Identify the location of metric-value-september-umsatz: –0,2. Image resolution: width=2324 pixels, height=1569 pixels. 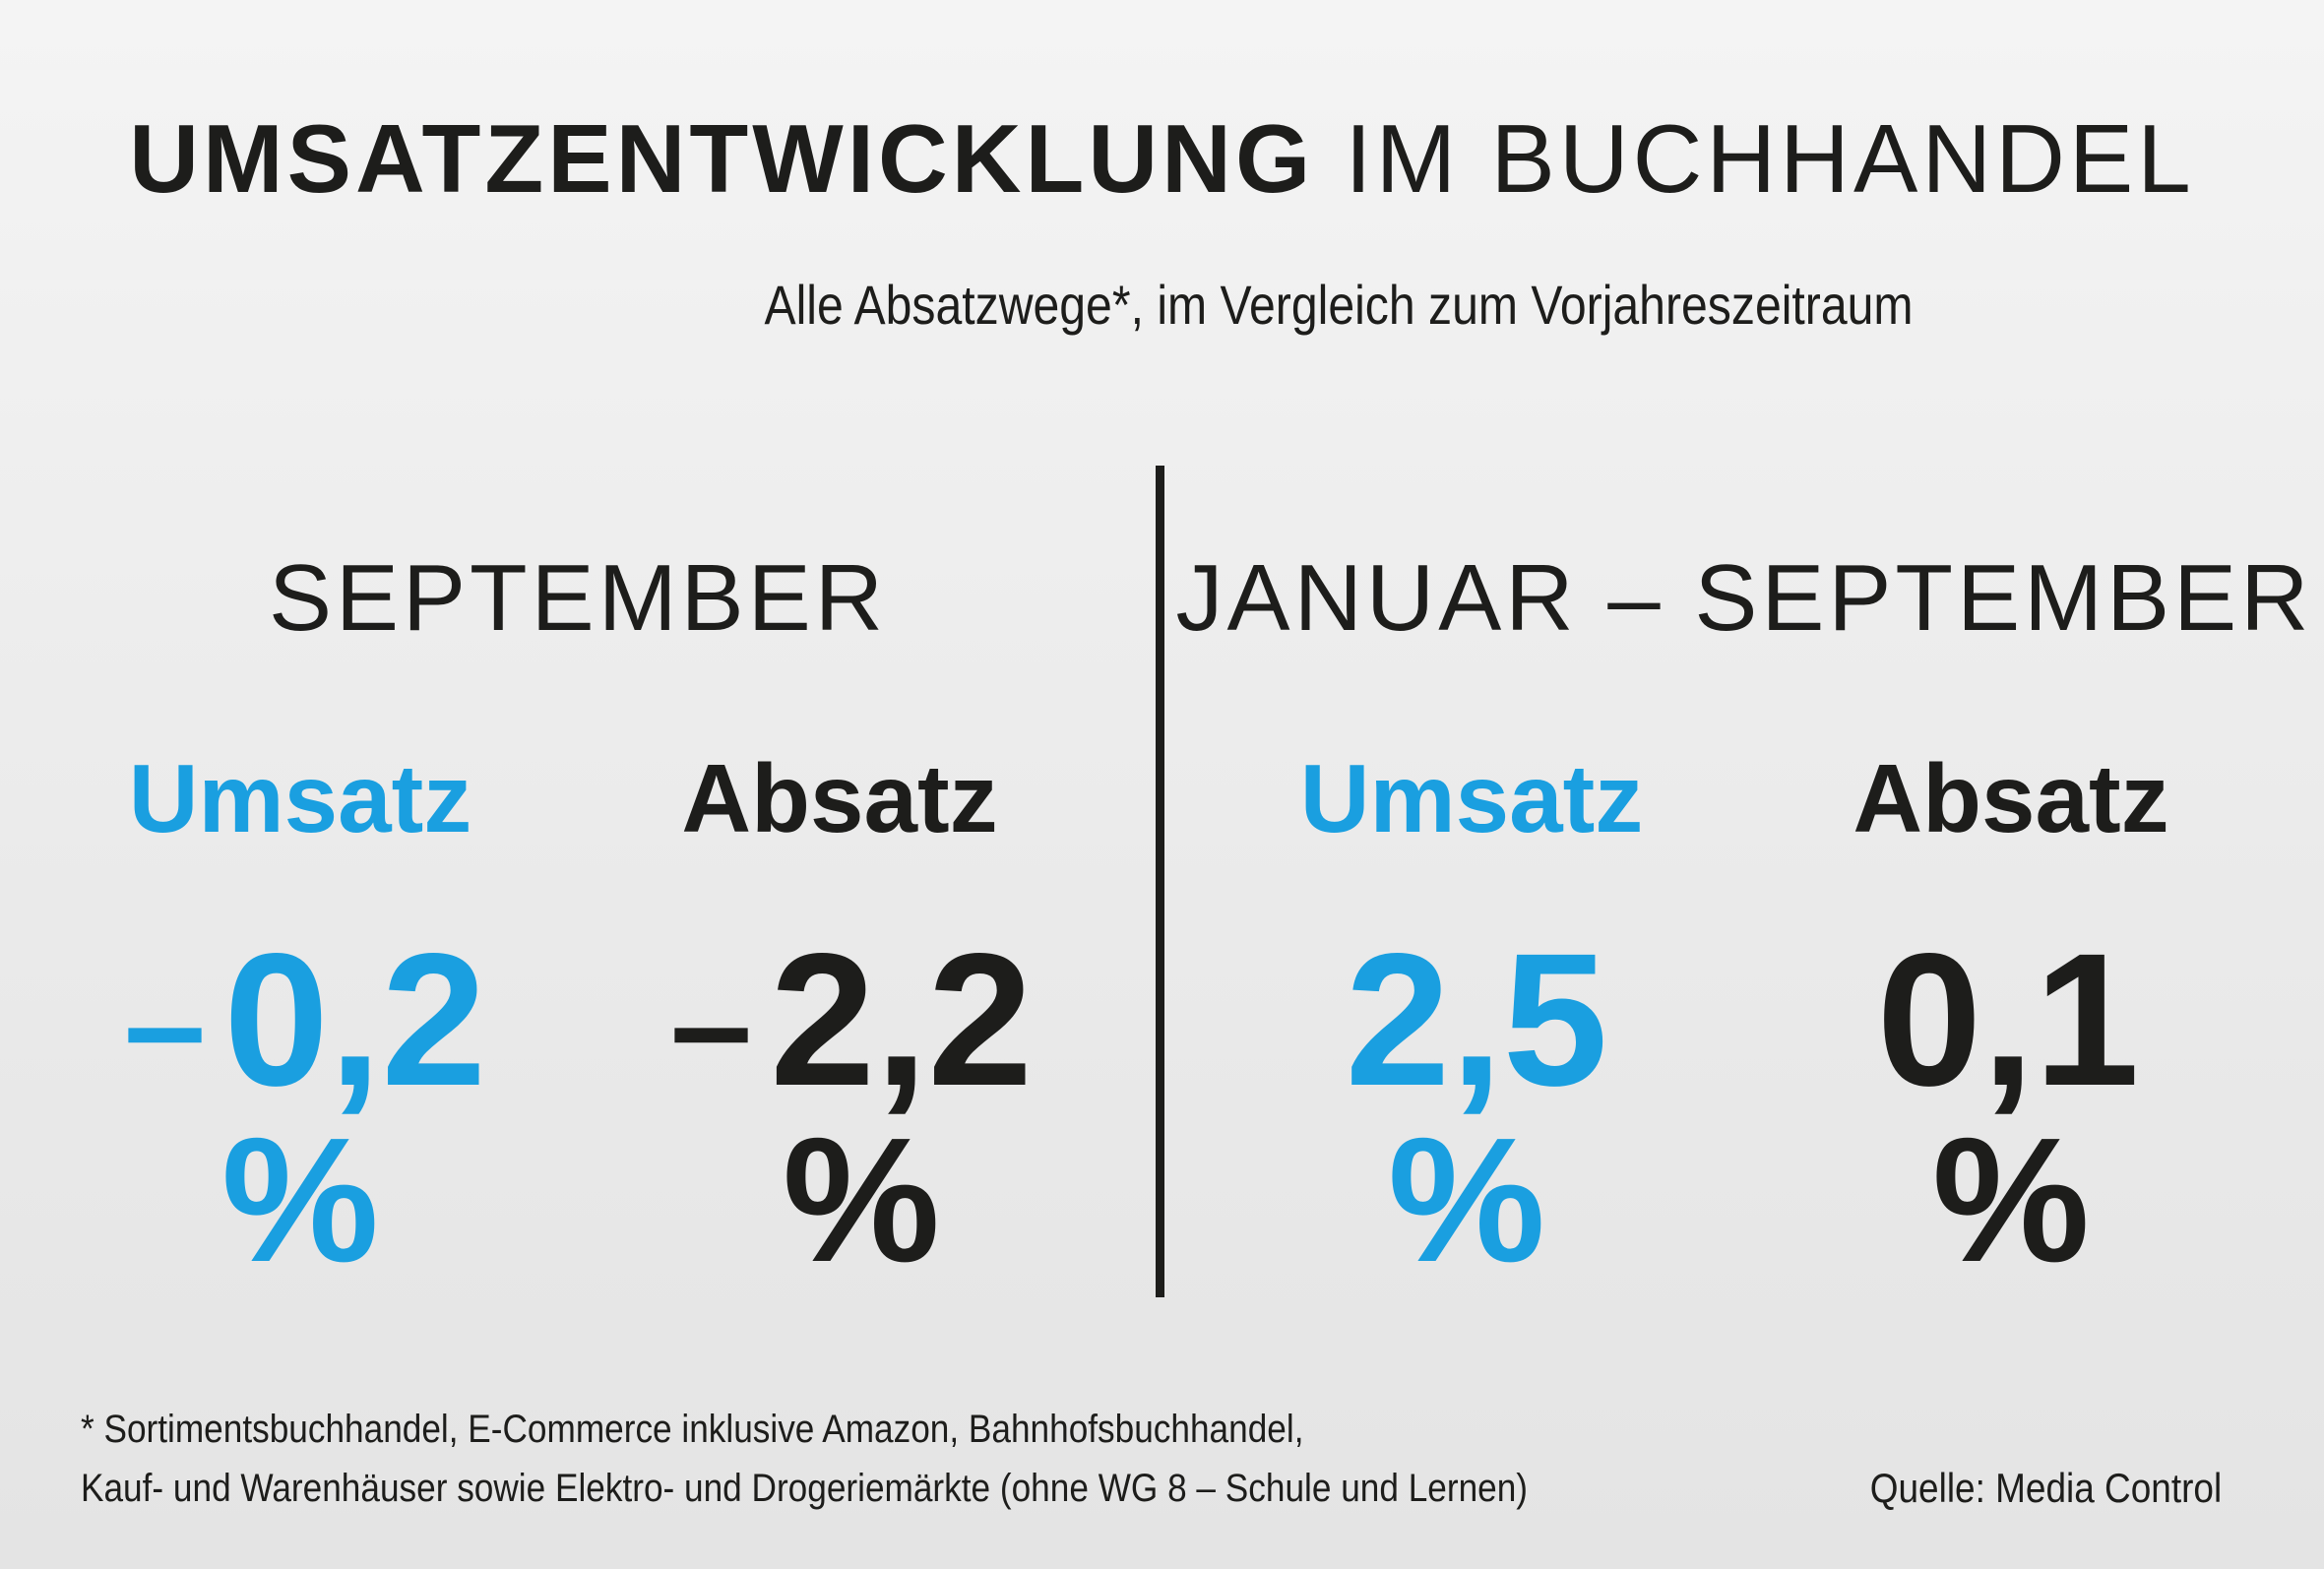
(305, 1020).